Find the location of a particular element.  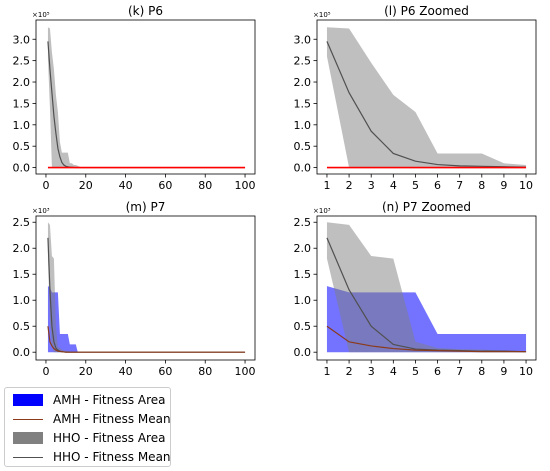

plot-frame-l is located at coordinates (426, 97).